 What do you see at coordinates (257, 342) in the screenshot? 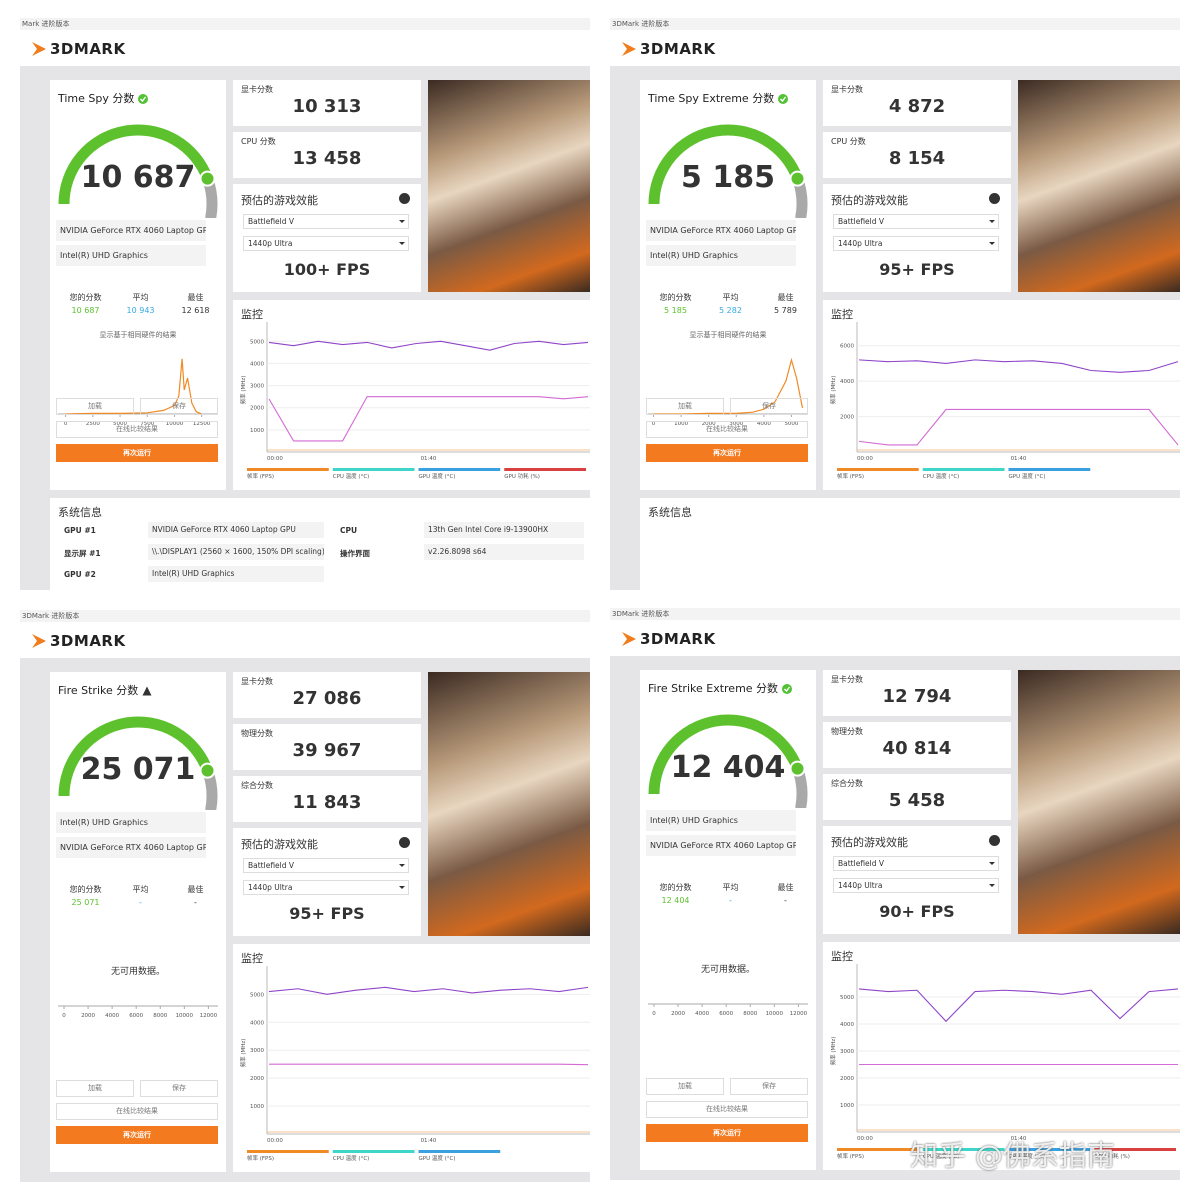
I see `y-tick-label: 5000` at bounding box center [257, 342].